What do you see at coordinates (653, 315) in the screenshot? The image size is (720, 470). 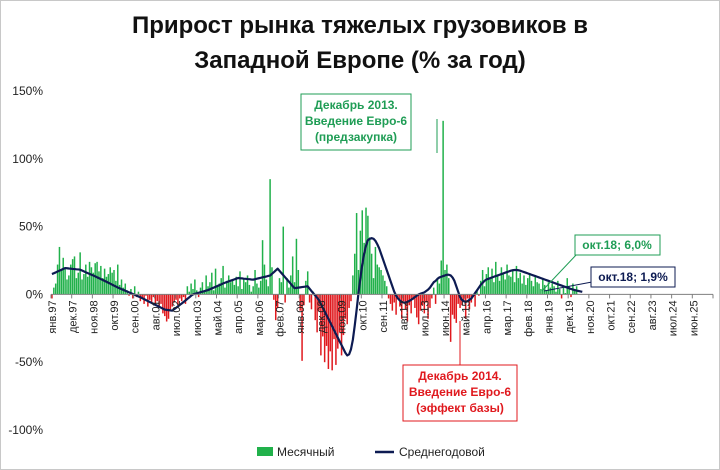 I see `x-tick-label: авг.23` at bounding box center [653, 315].